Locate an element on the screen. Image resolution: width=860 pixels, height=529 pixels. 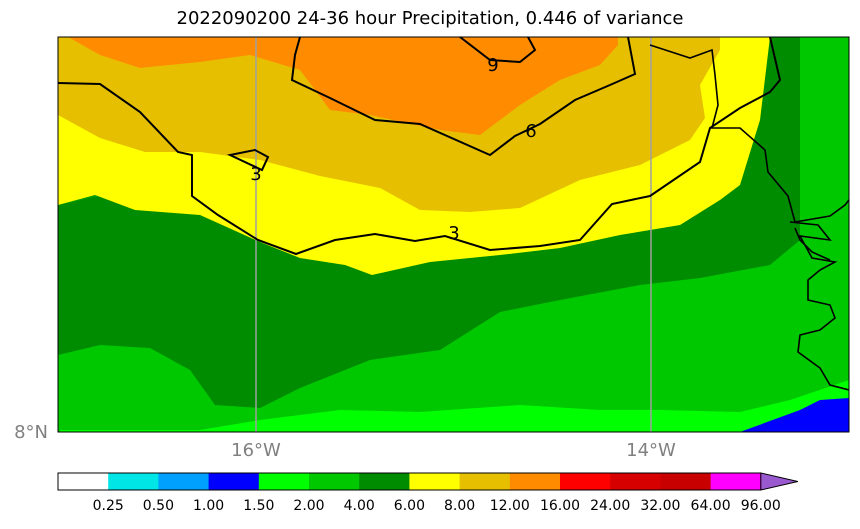
colorbar is located at coordinates (427, 481).